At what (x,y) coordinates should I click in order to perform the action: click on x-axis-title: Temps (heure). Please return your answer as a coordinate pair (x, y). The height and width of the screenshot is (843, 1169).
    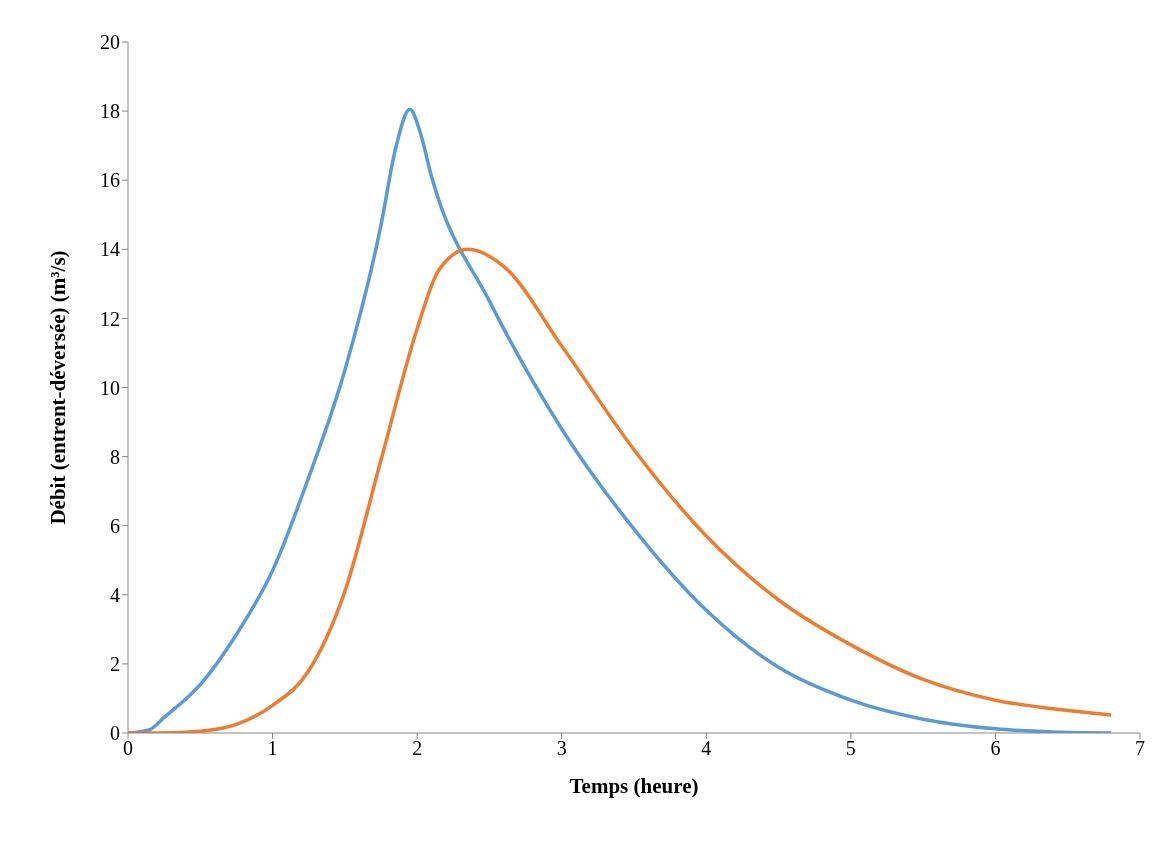
    Looking at the image, I should click on (634, 786).